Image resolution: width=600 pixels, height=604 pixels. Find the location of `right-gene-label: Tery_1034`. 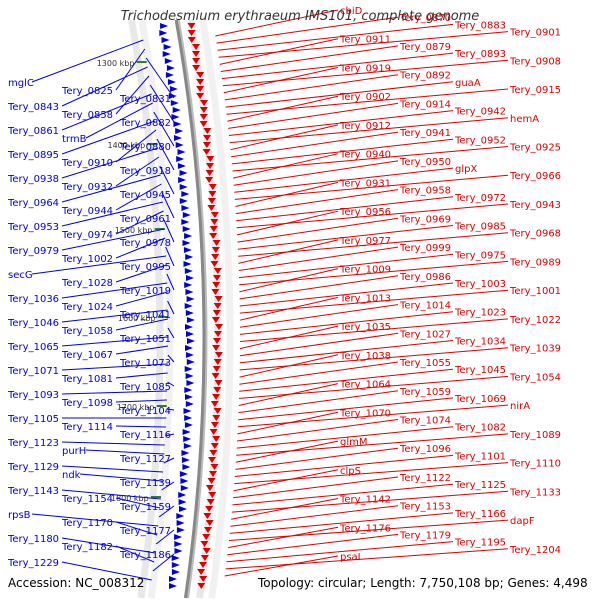

right-gene-label: Tery_1034 is located at coordinates (480, 342).